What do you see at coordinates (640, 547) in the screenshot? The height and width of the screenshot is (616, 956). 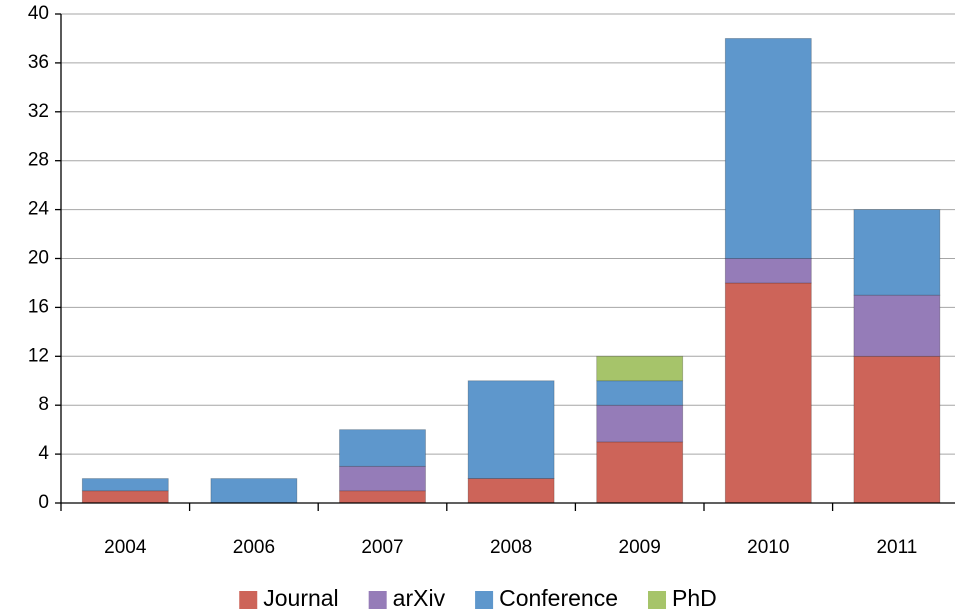 I see `x-tick-label: 2009` at bounding box center [640, 547].